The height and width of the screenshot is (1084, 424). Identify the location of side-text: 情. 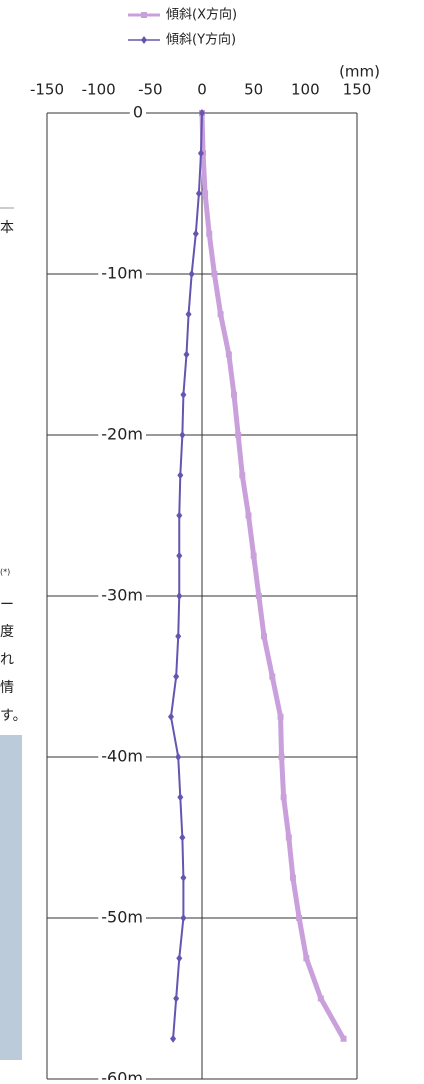
(7, 688).